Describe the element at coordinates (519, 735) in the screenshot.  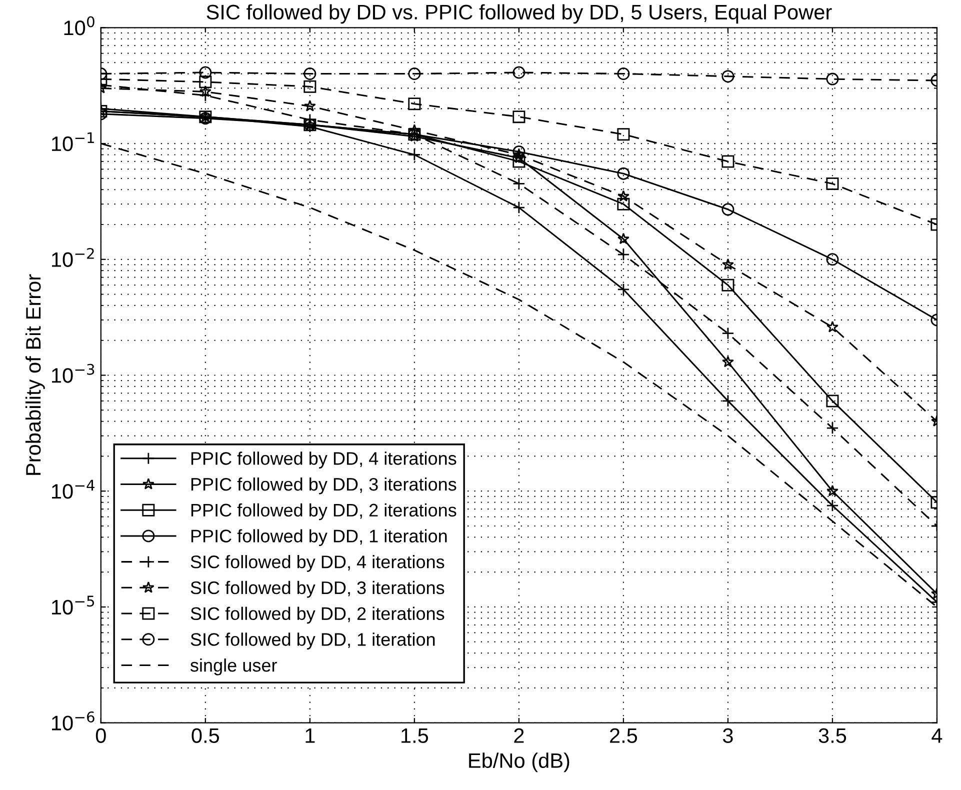
I see `x-tick-label: 2` at that location.